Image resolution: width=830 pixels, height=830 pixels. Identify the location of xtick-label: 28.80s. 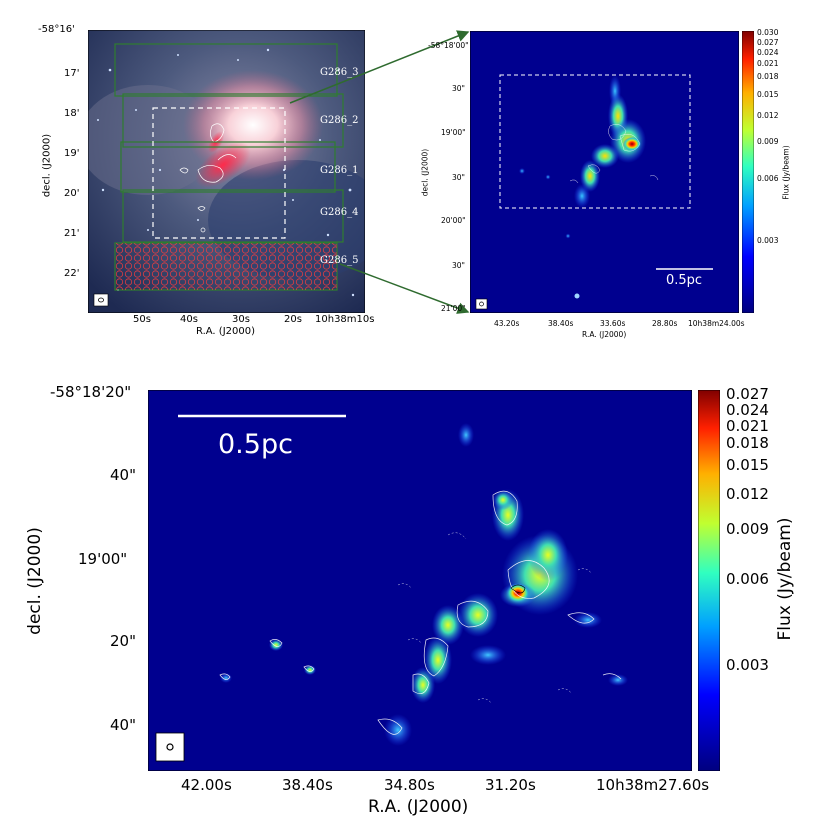
(665, 323).